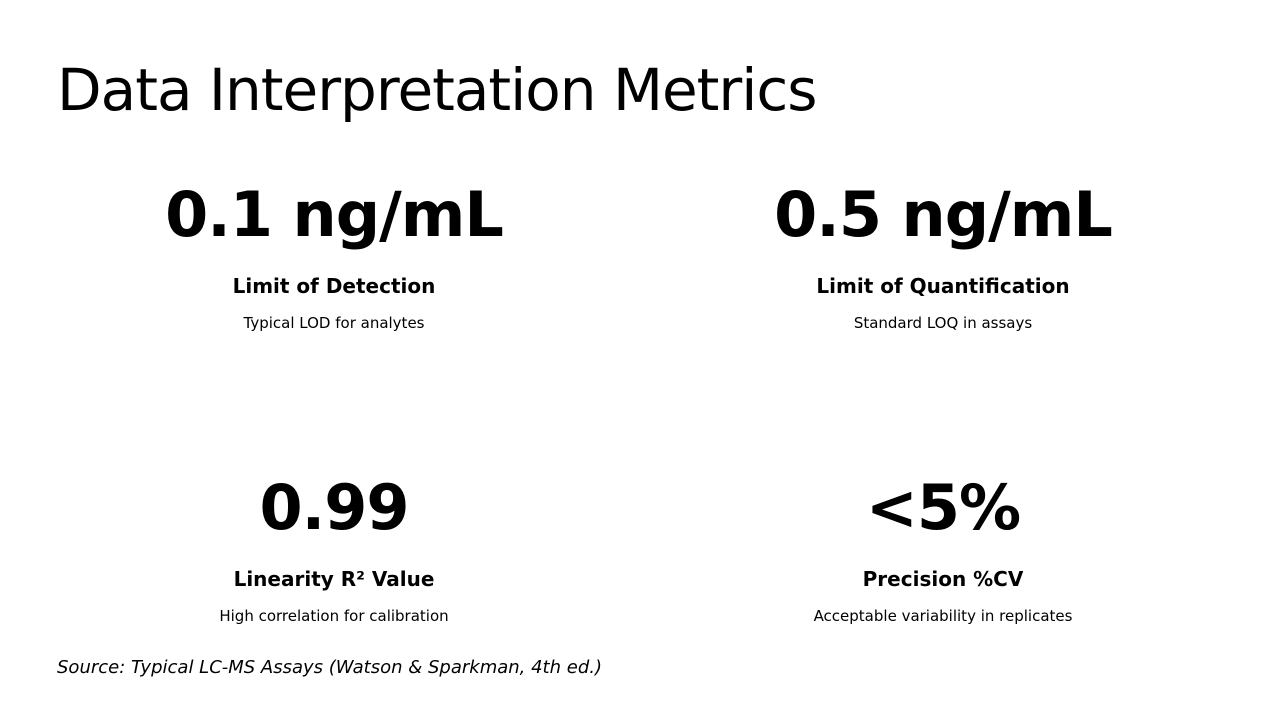 Image resolution: width=1280 pixels, height=720 pixels. I want to click on metric-description: High correlation for calibration, so click(334, 616).